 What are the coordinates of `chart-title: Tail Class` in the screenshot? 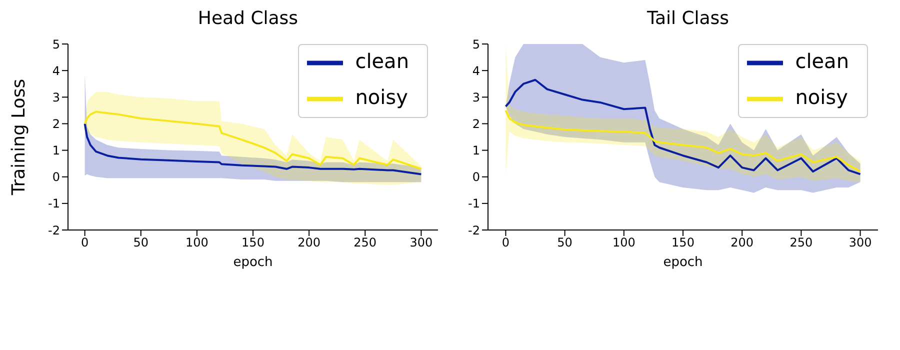 It's located at (688, 19).